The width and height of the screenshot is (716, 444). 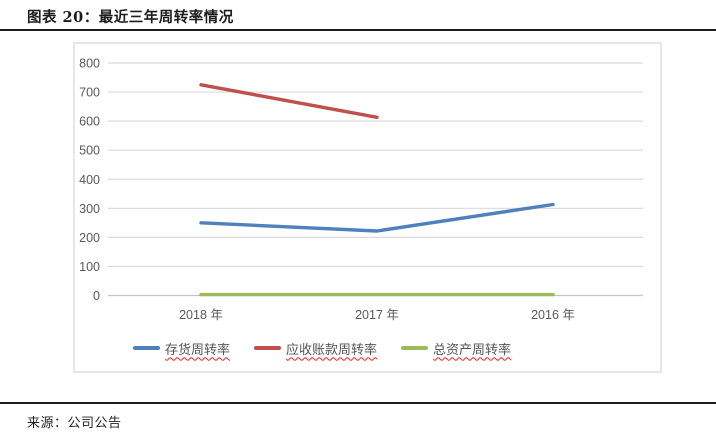 What do you see at coordinates (332, 349) in the screenshot?
I see `legend-label: 应收账款周转率` at bounding box center [332, 349].